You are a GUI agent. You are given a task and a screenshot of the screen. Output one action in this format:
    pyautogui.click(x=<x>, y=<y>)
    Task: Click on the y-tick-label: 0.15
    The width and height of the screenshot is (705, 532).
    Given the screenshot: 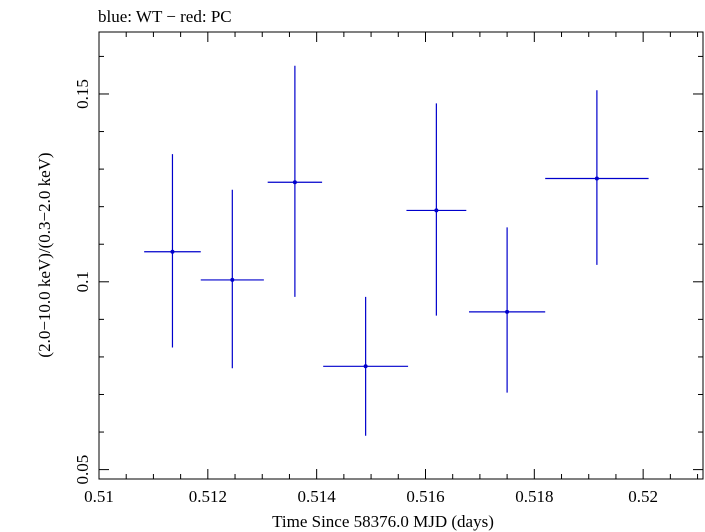 What is the action you would take?
    pyautogui.click(x=82, y=94)
    